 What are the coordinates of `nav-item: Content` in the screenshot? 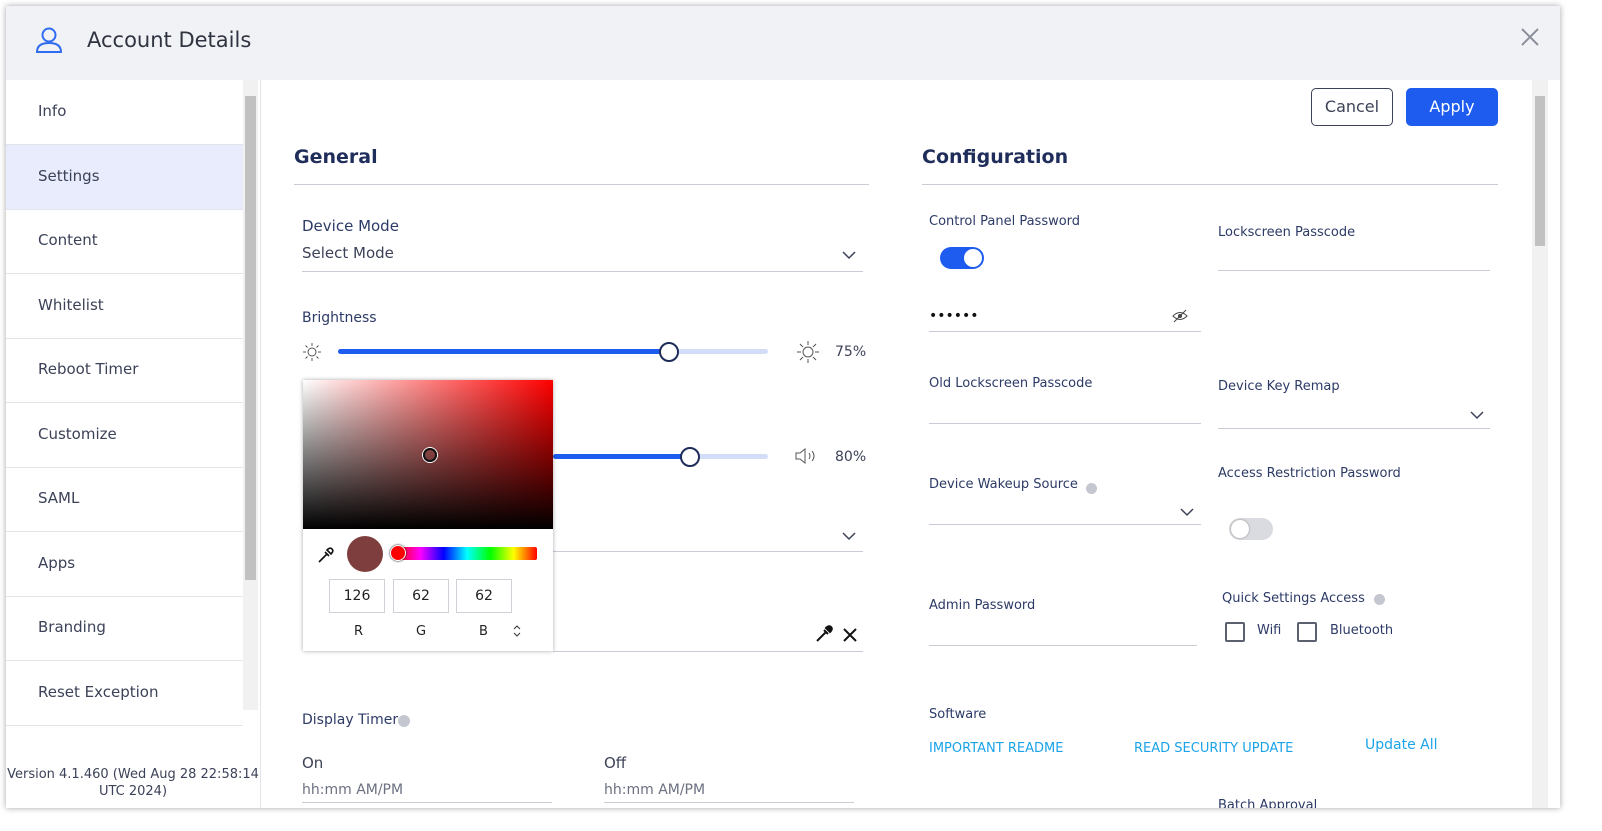 It's located at (124, 241).